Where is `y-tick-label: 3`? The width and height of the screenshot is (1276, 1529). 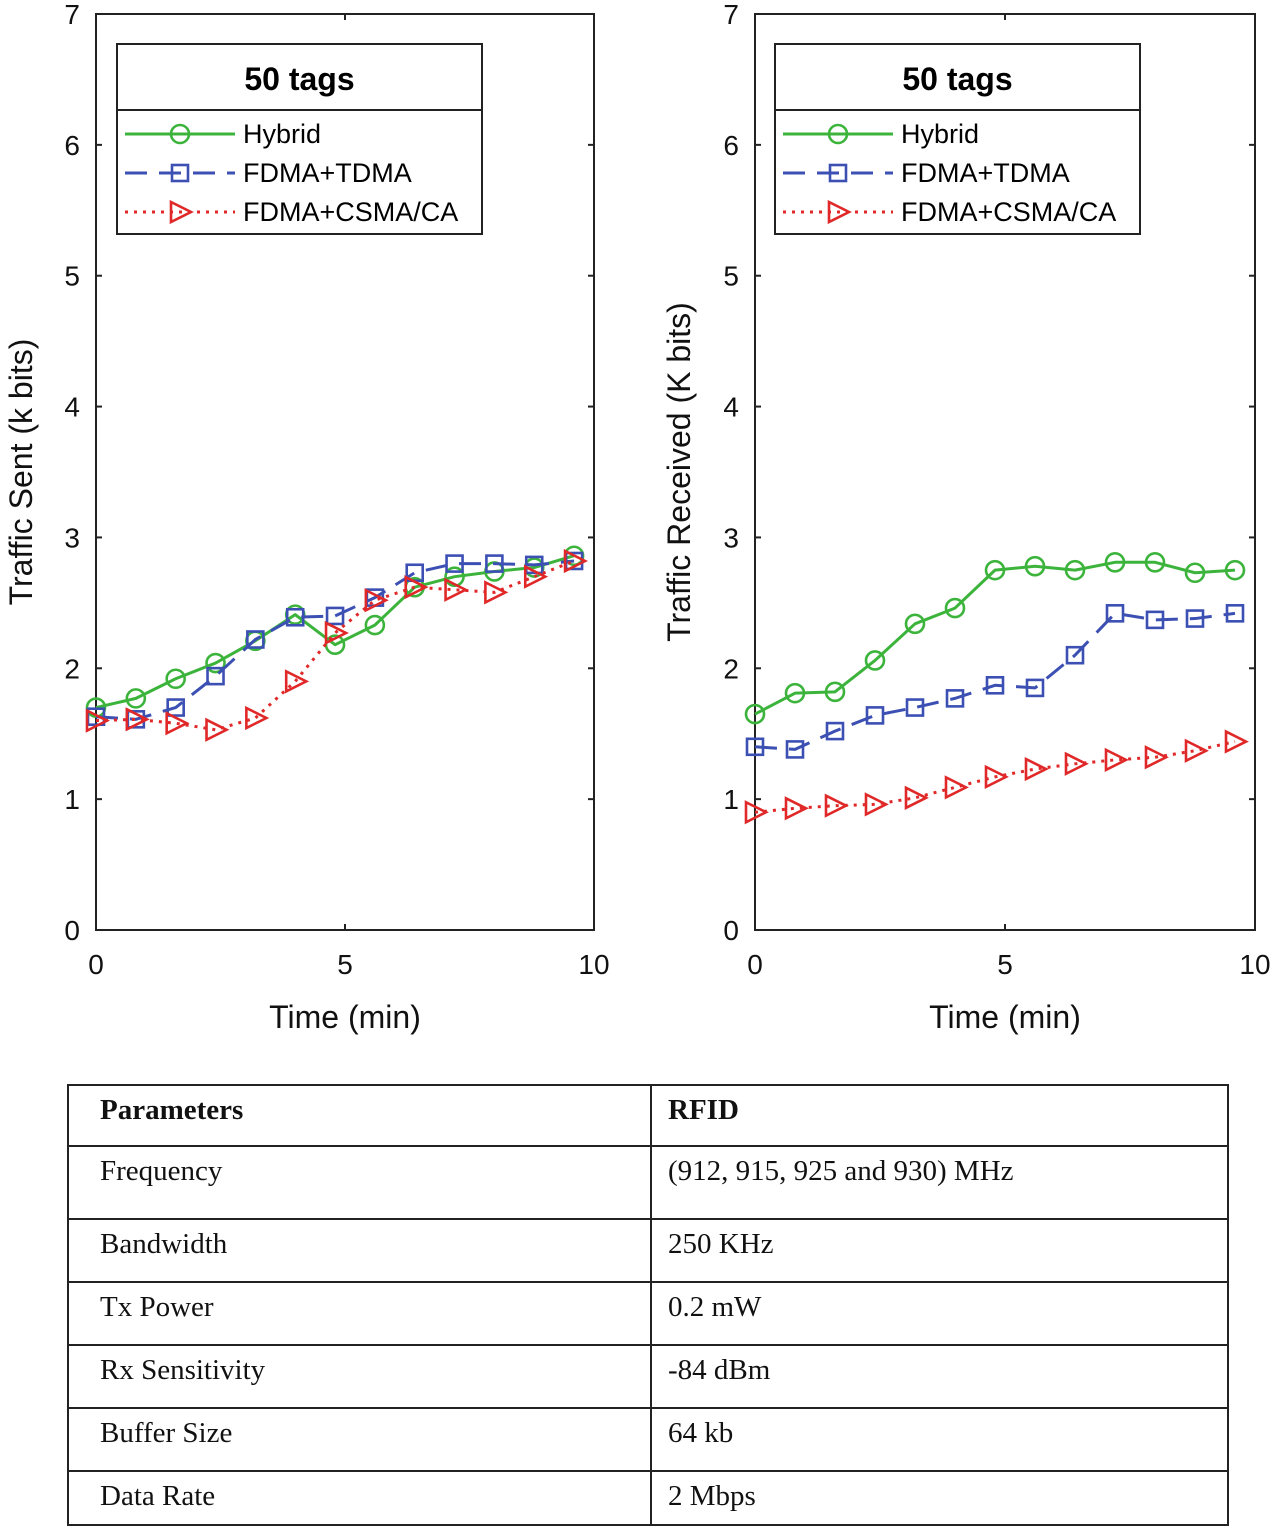
y-tick-label: 3 is located at coordinates (72, 537).